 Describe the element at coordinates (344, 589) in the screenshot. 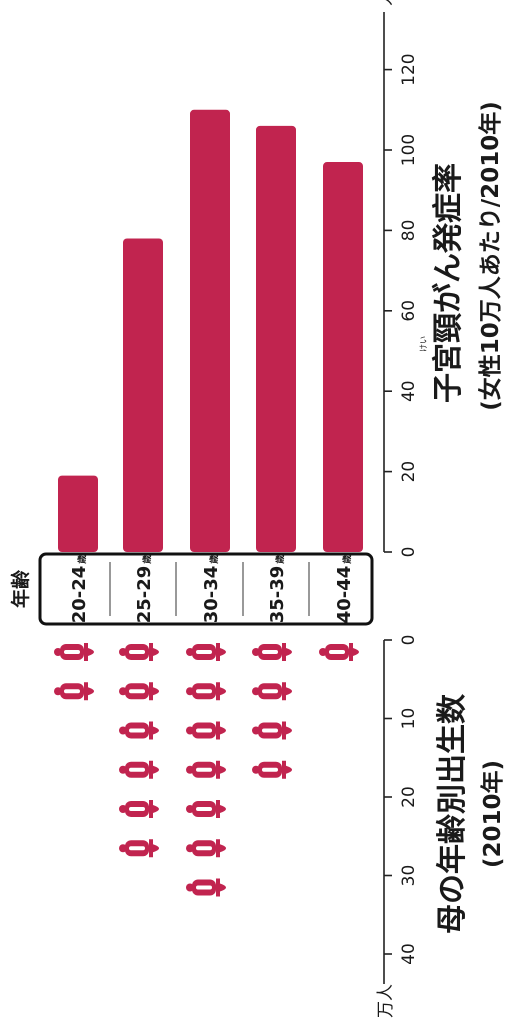

I see `age-label: 40-44歳` at that location.